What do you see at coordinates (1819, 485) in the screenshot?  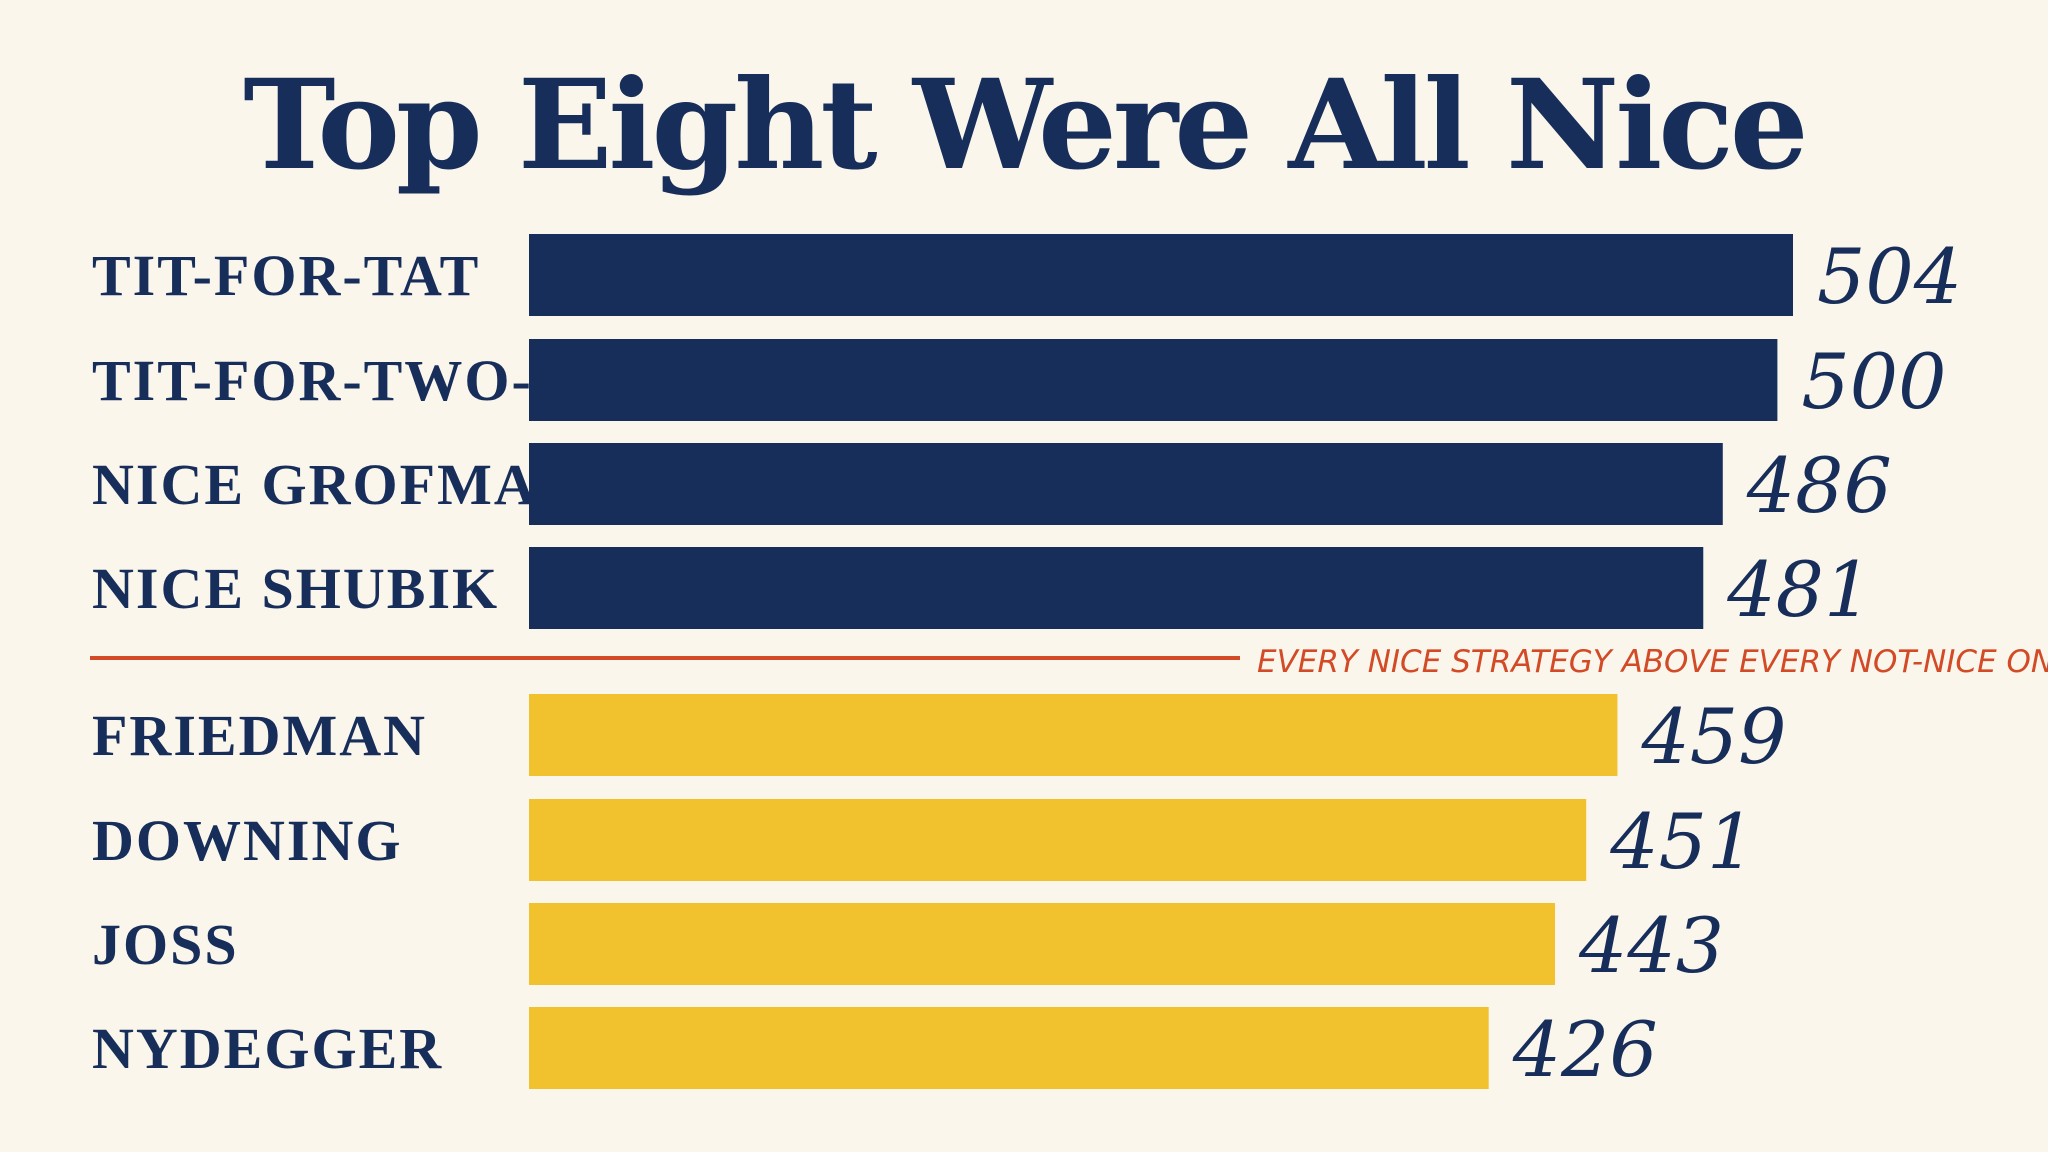 I see `value-label: 486` at bounding box center [1819, 485].